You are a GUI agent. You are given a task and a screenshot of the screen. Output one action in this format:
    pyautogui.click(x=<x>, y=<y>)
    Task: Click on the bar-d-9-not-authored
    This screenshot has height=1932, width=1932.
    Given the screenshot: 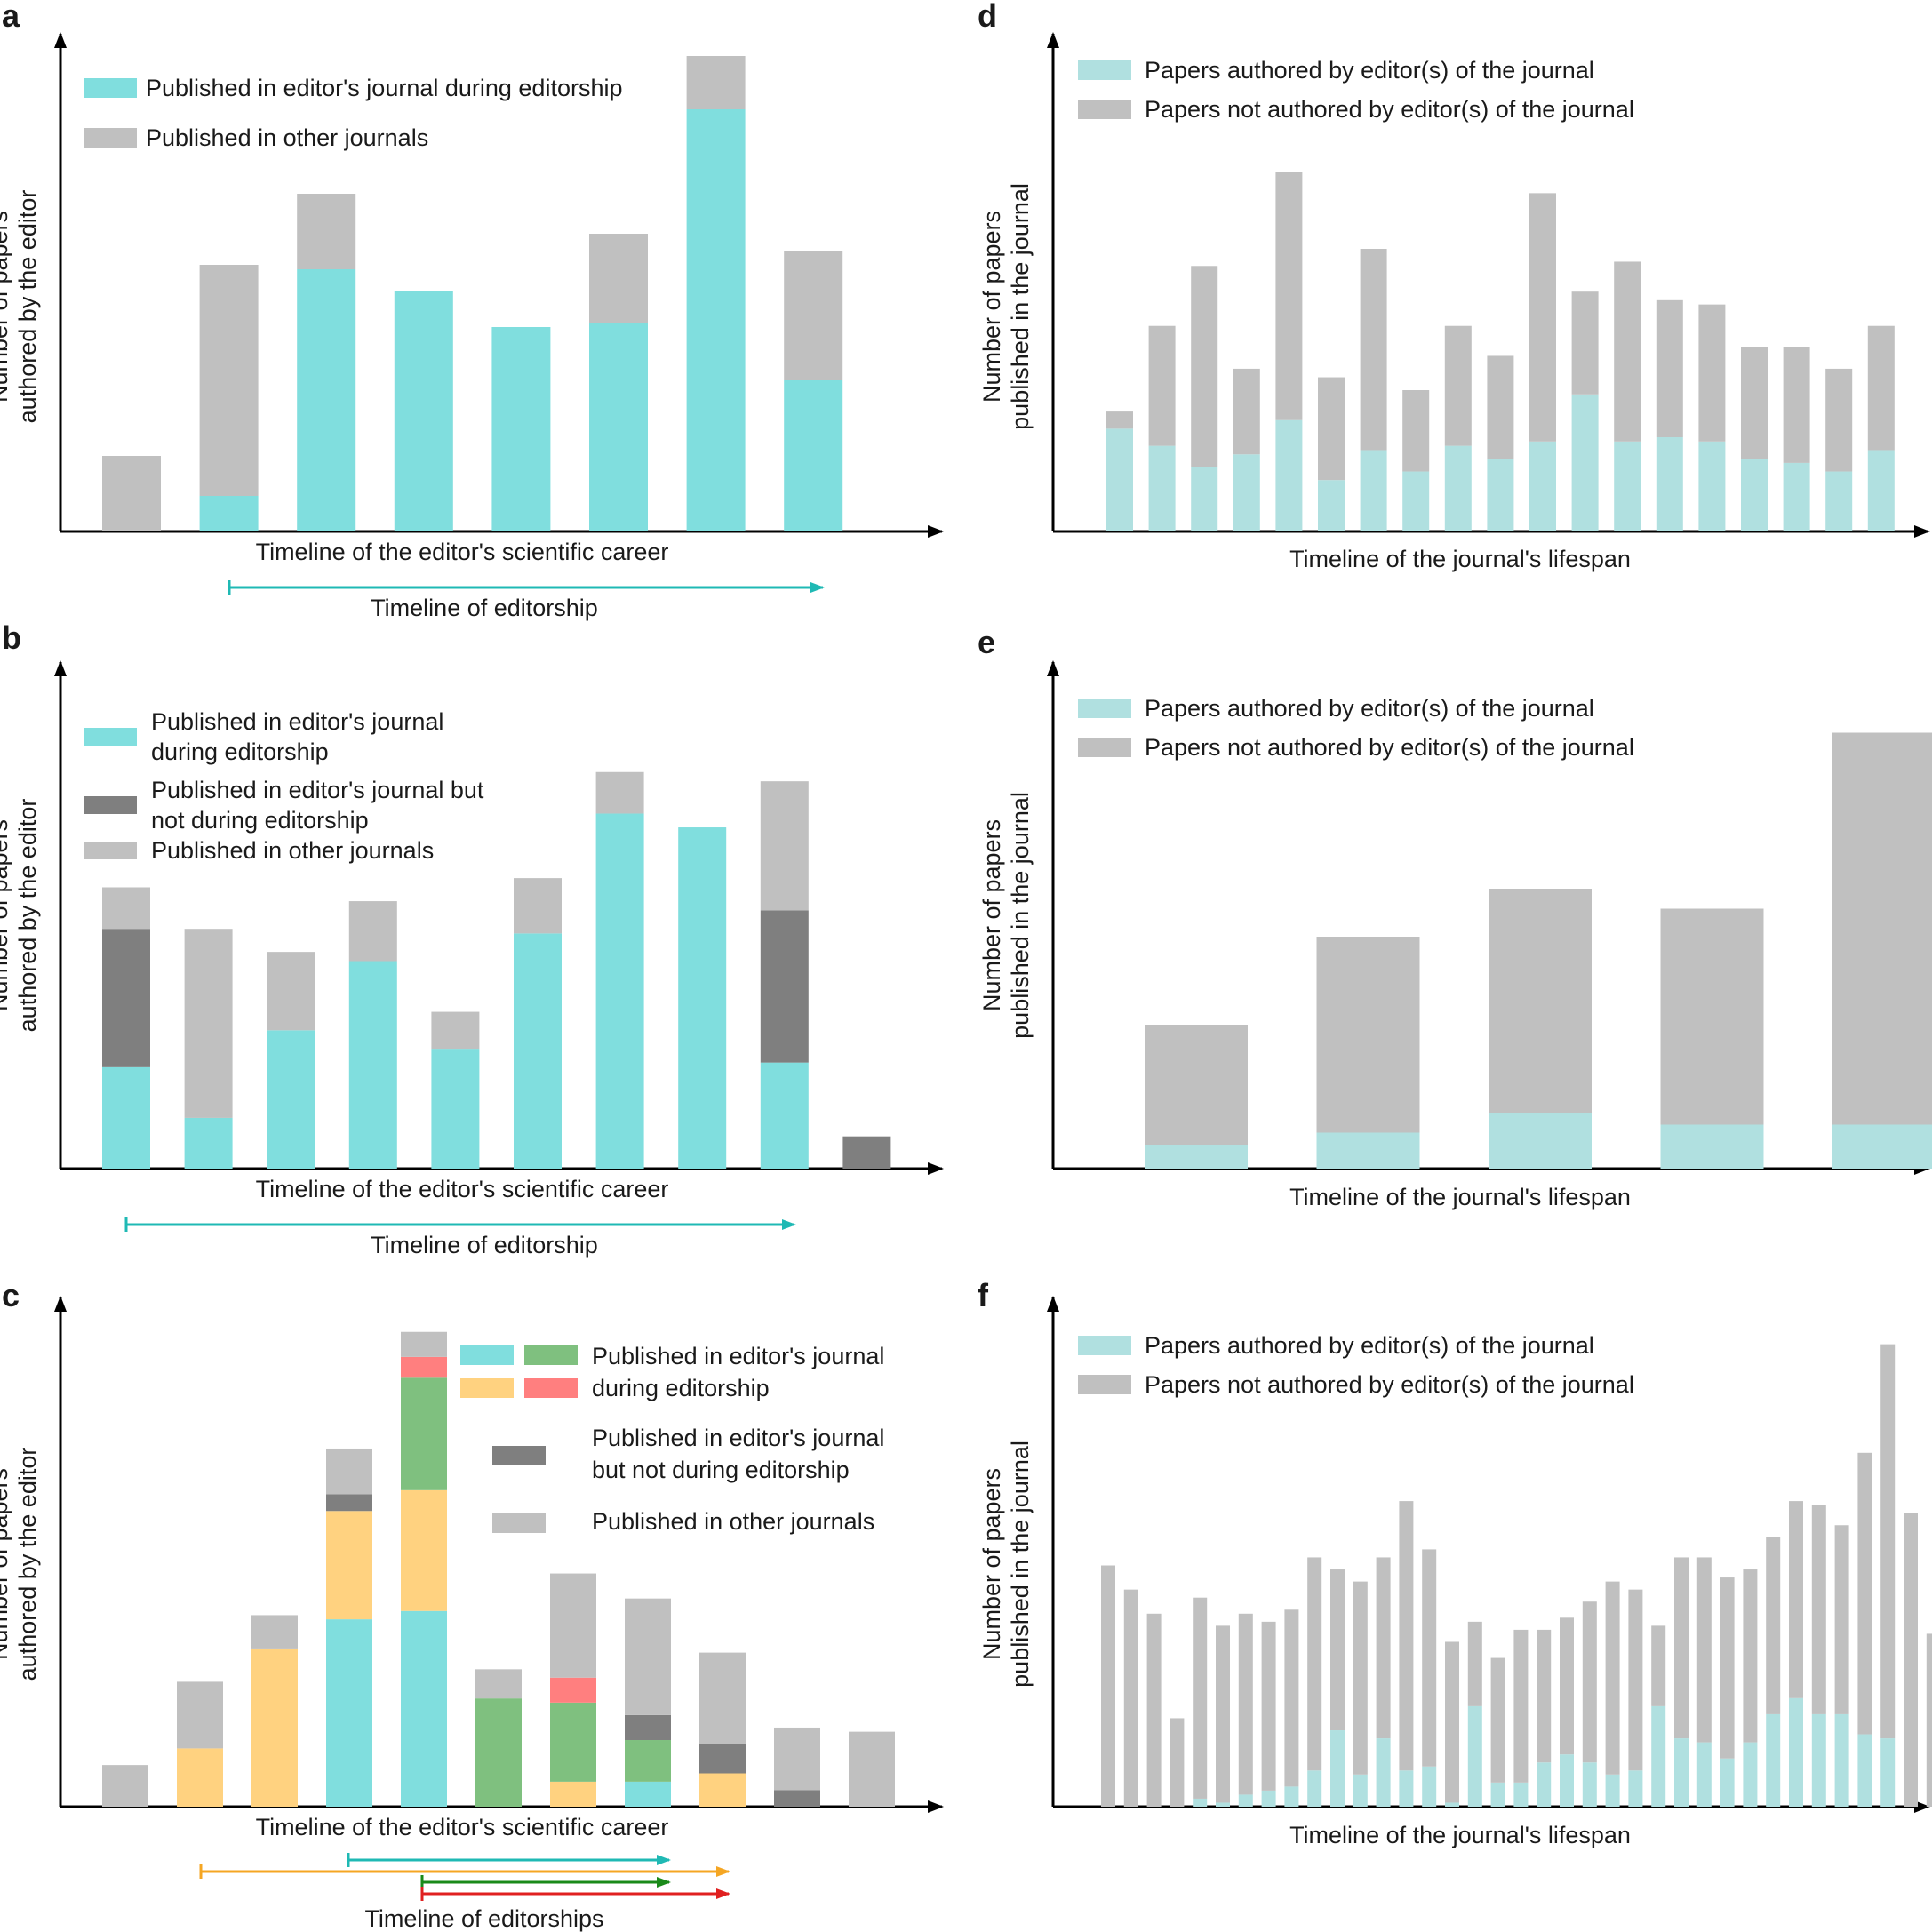 What is the action you would take?
    pyautogui.click(x=1500, y=407)
    